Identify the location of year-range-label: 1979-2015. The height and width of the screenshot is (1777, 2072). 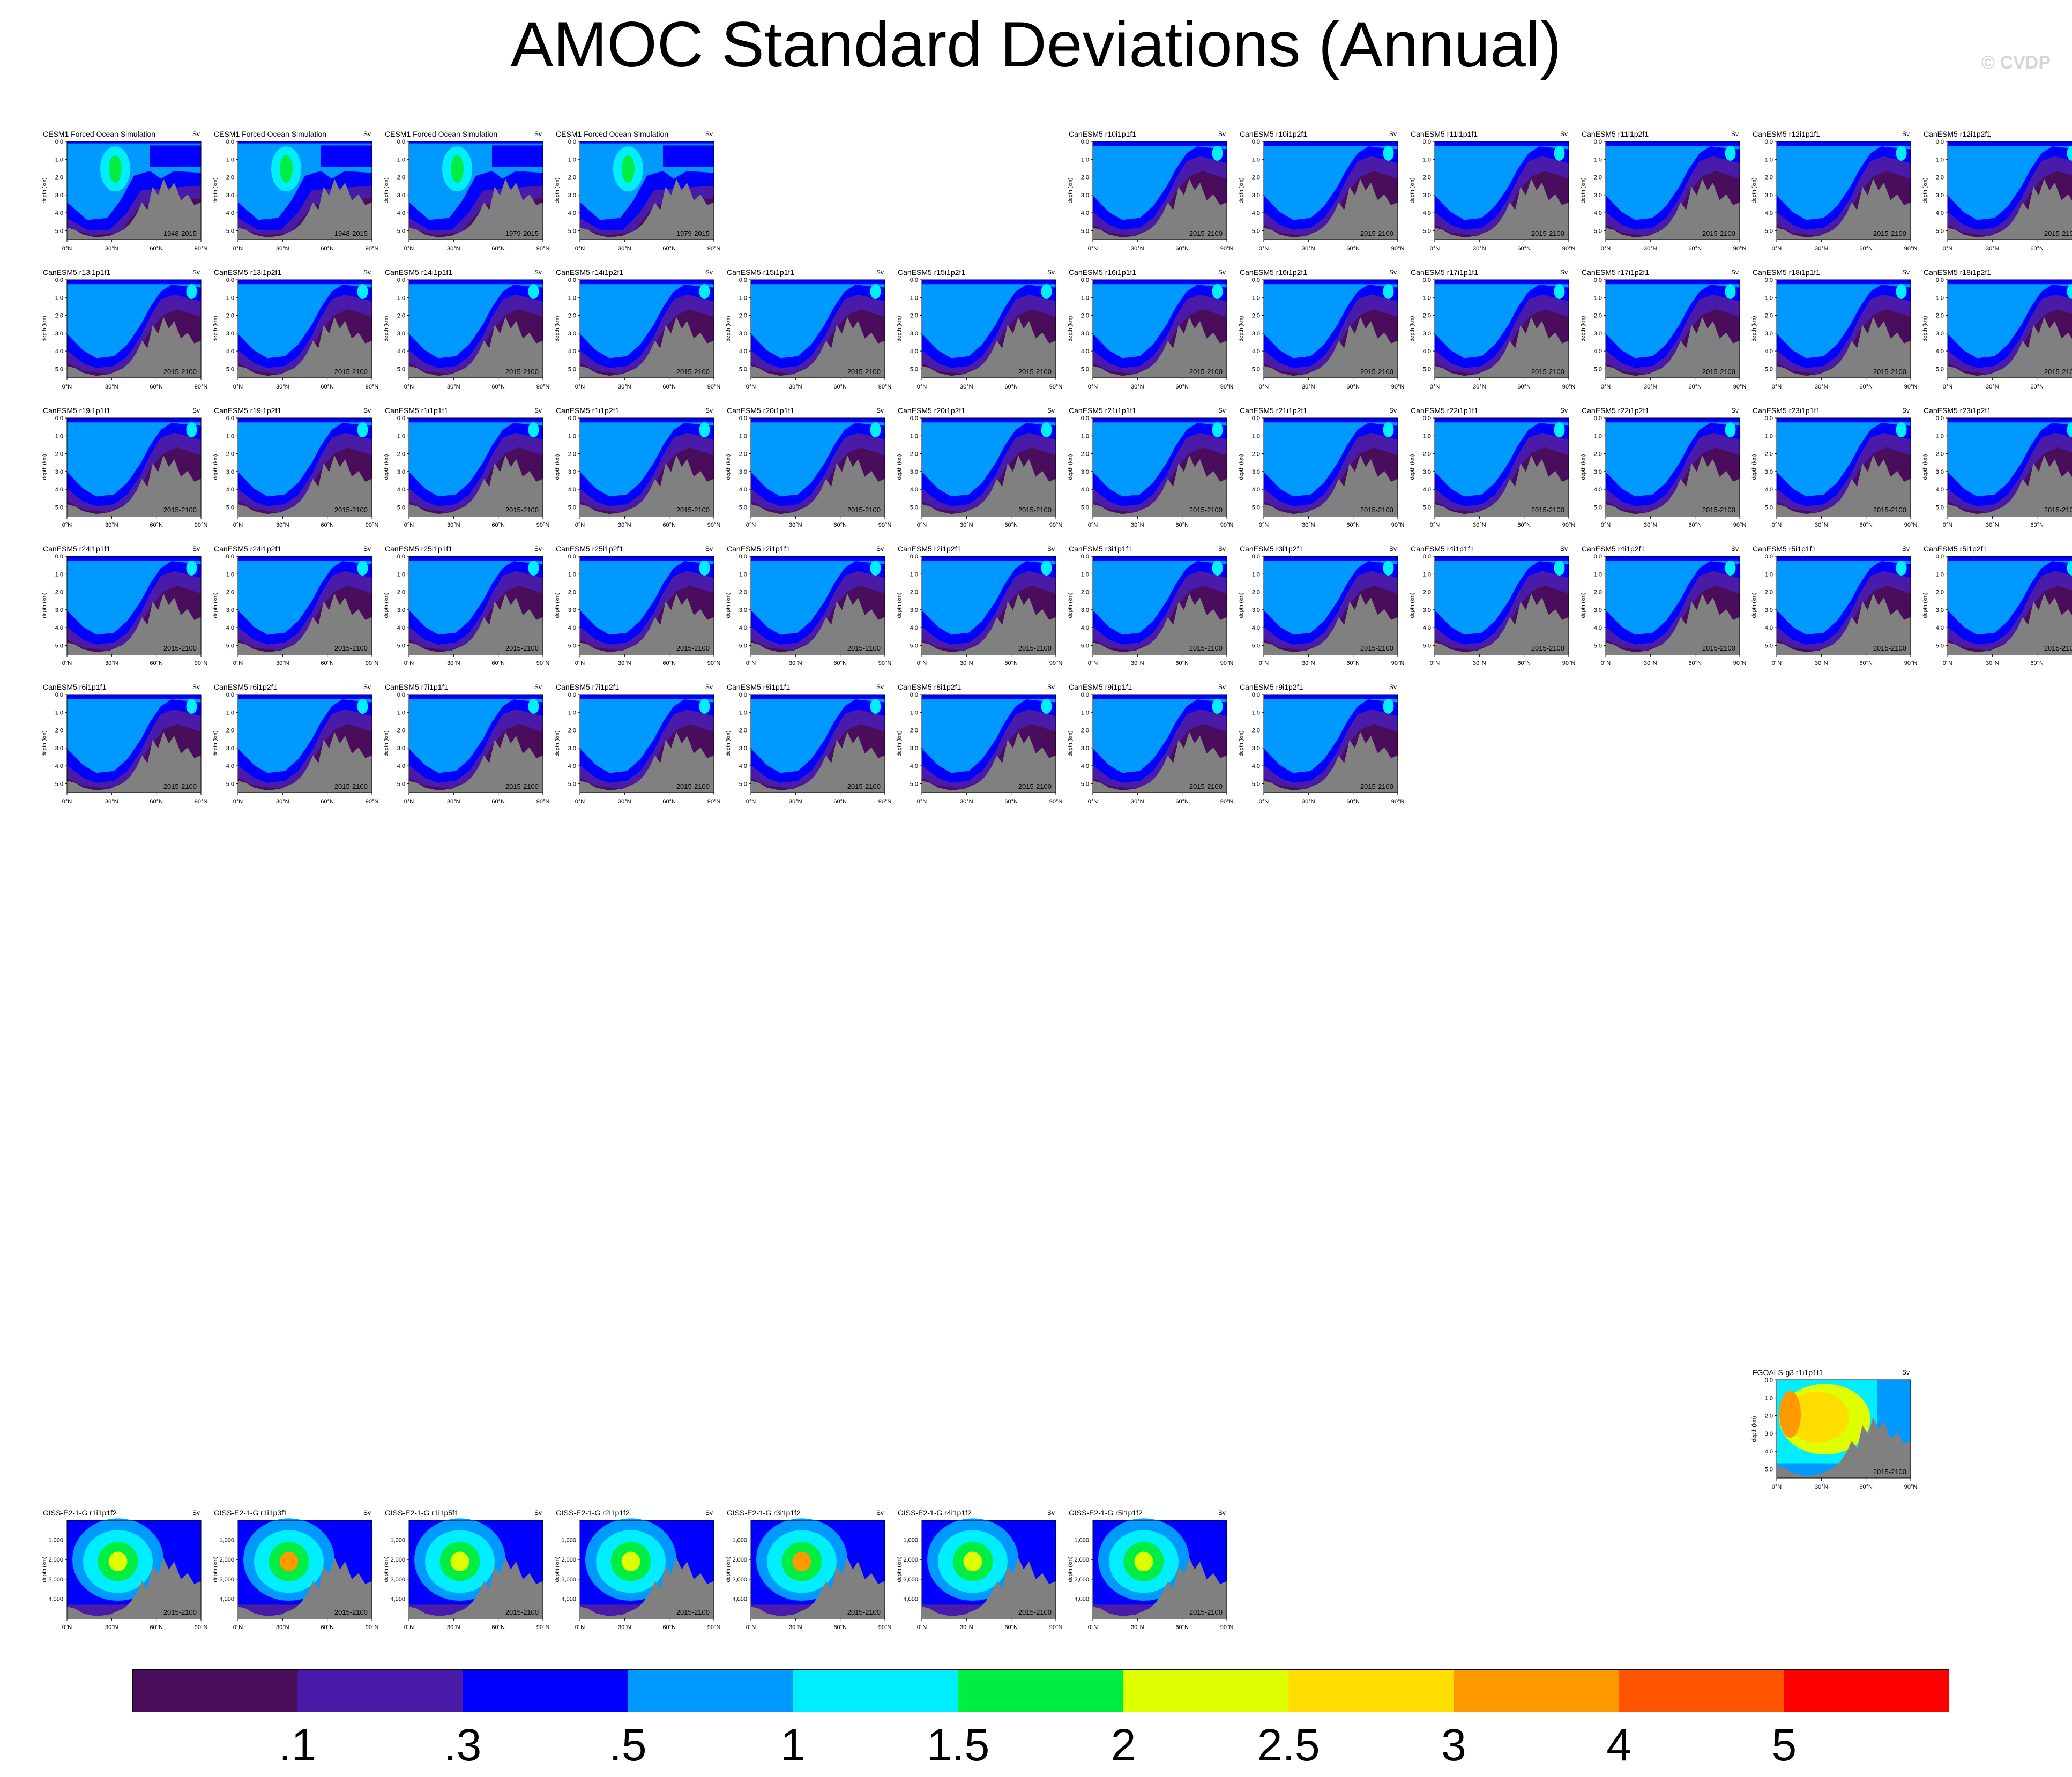
(522, 233).